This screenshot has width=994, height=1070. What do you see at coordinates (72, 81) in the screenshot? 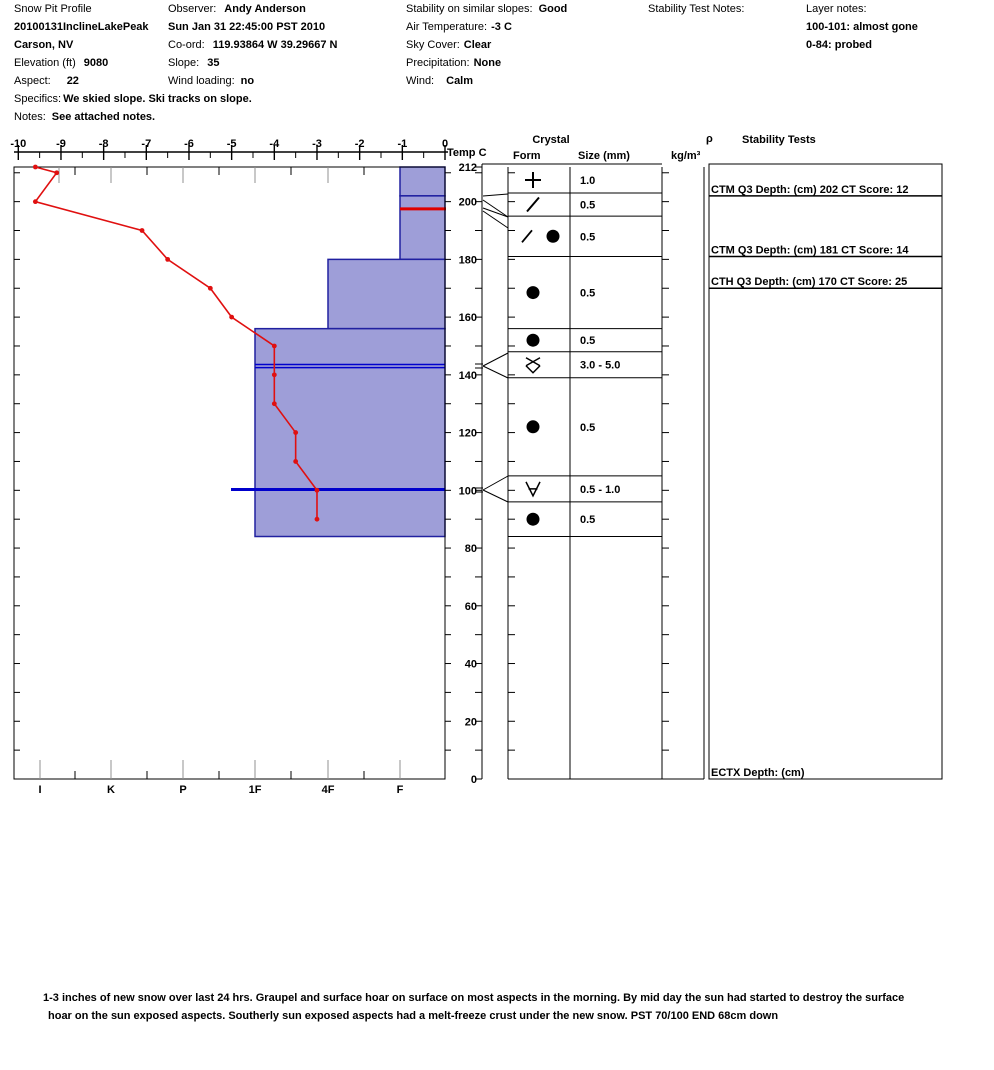
I see `aspect-value: 22` at bounding box center [72, 81].